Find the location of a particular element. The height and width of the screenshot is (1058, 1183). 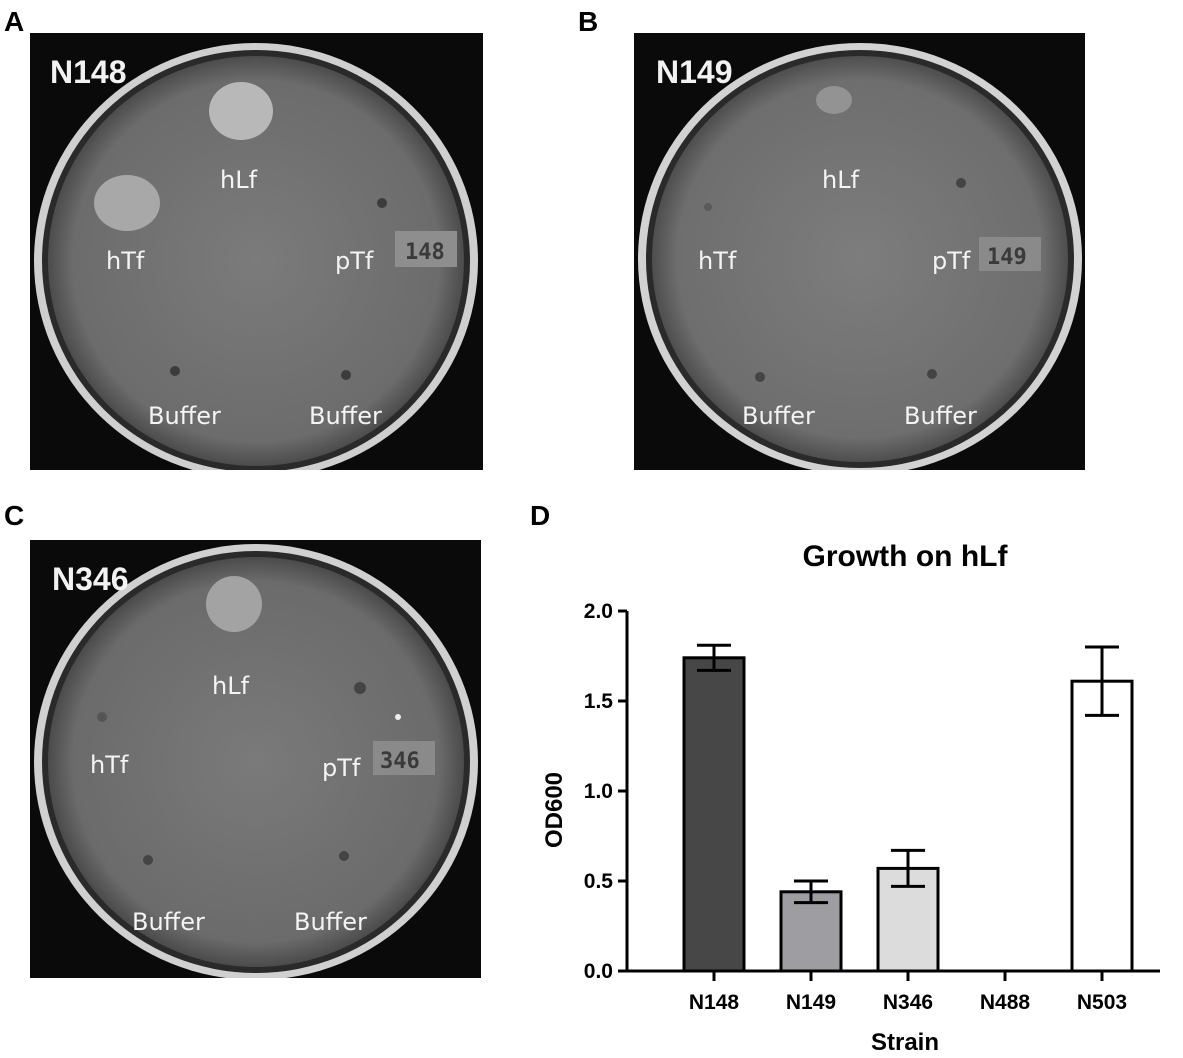

x-tick-label: N149 is located at coordinates (811, 1002).